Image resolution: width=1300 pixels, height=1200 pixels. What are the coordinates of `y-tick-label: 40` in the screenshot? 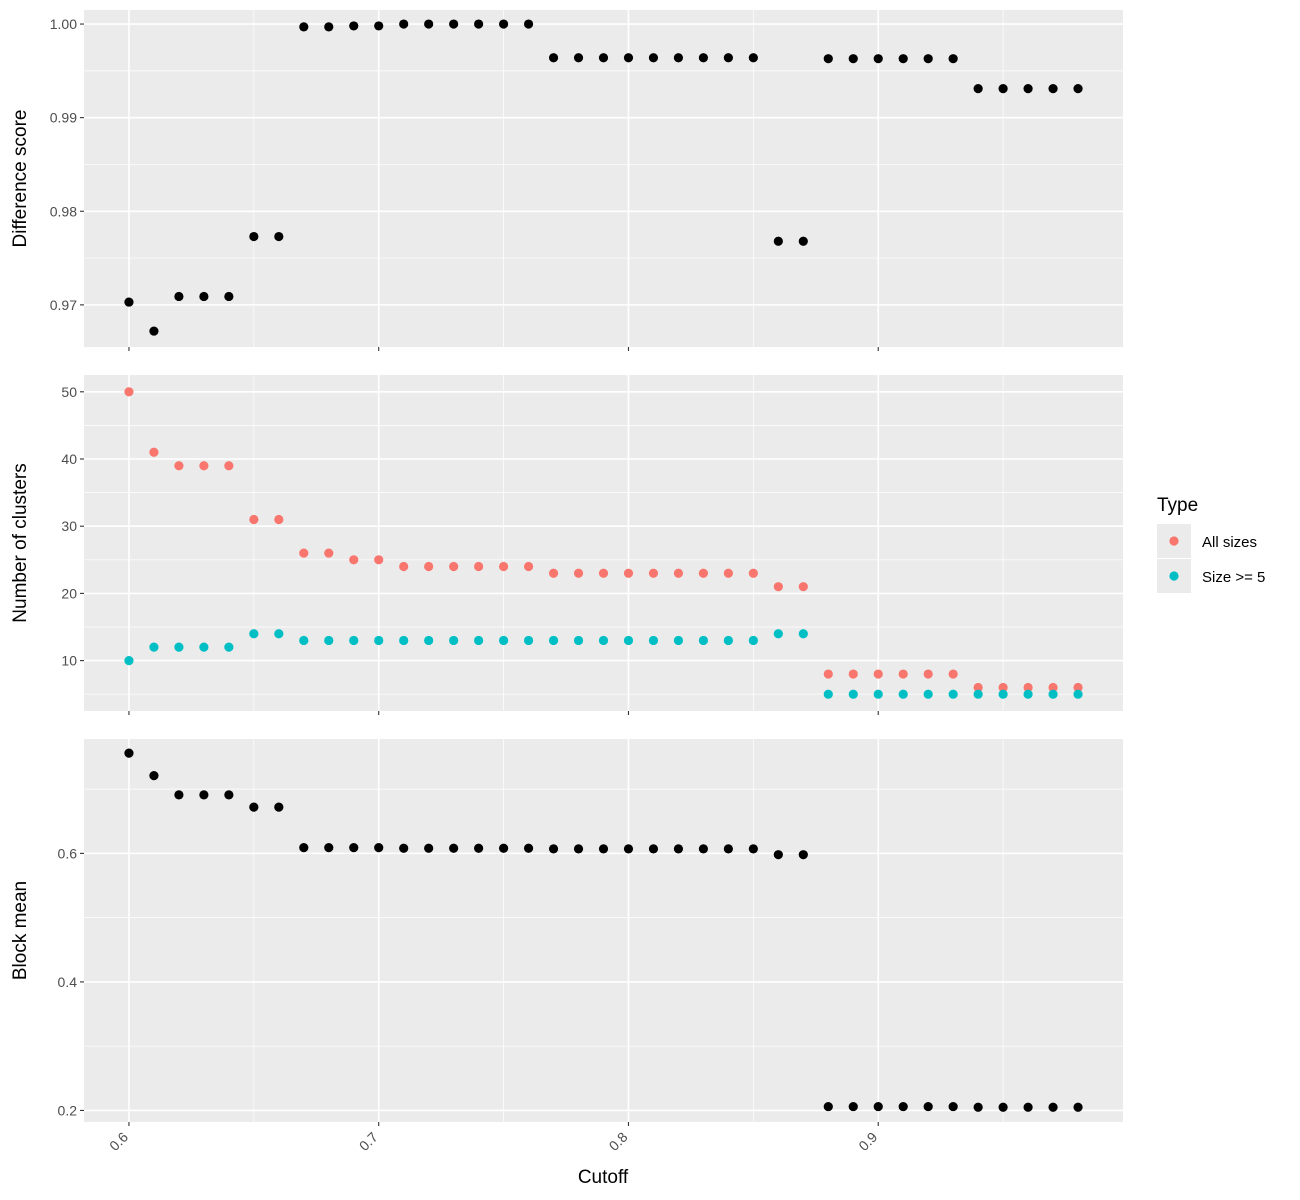 It's located at (69, 459).